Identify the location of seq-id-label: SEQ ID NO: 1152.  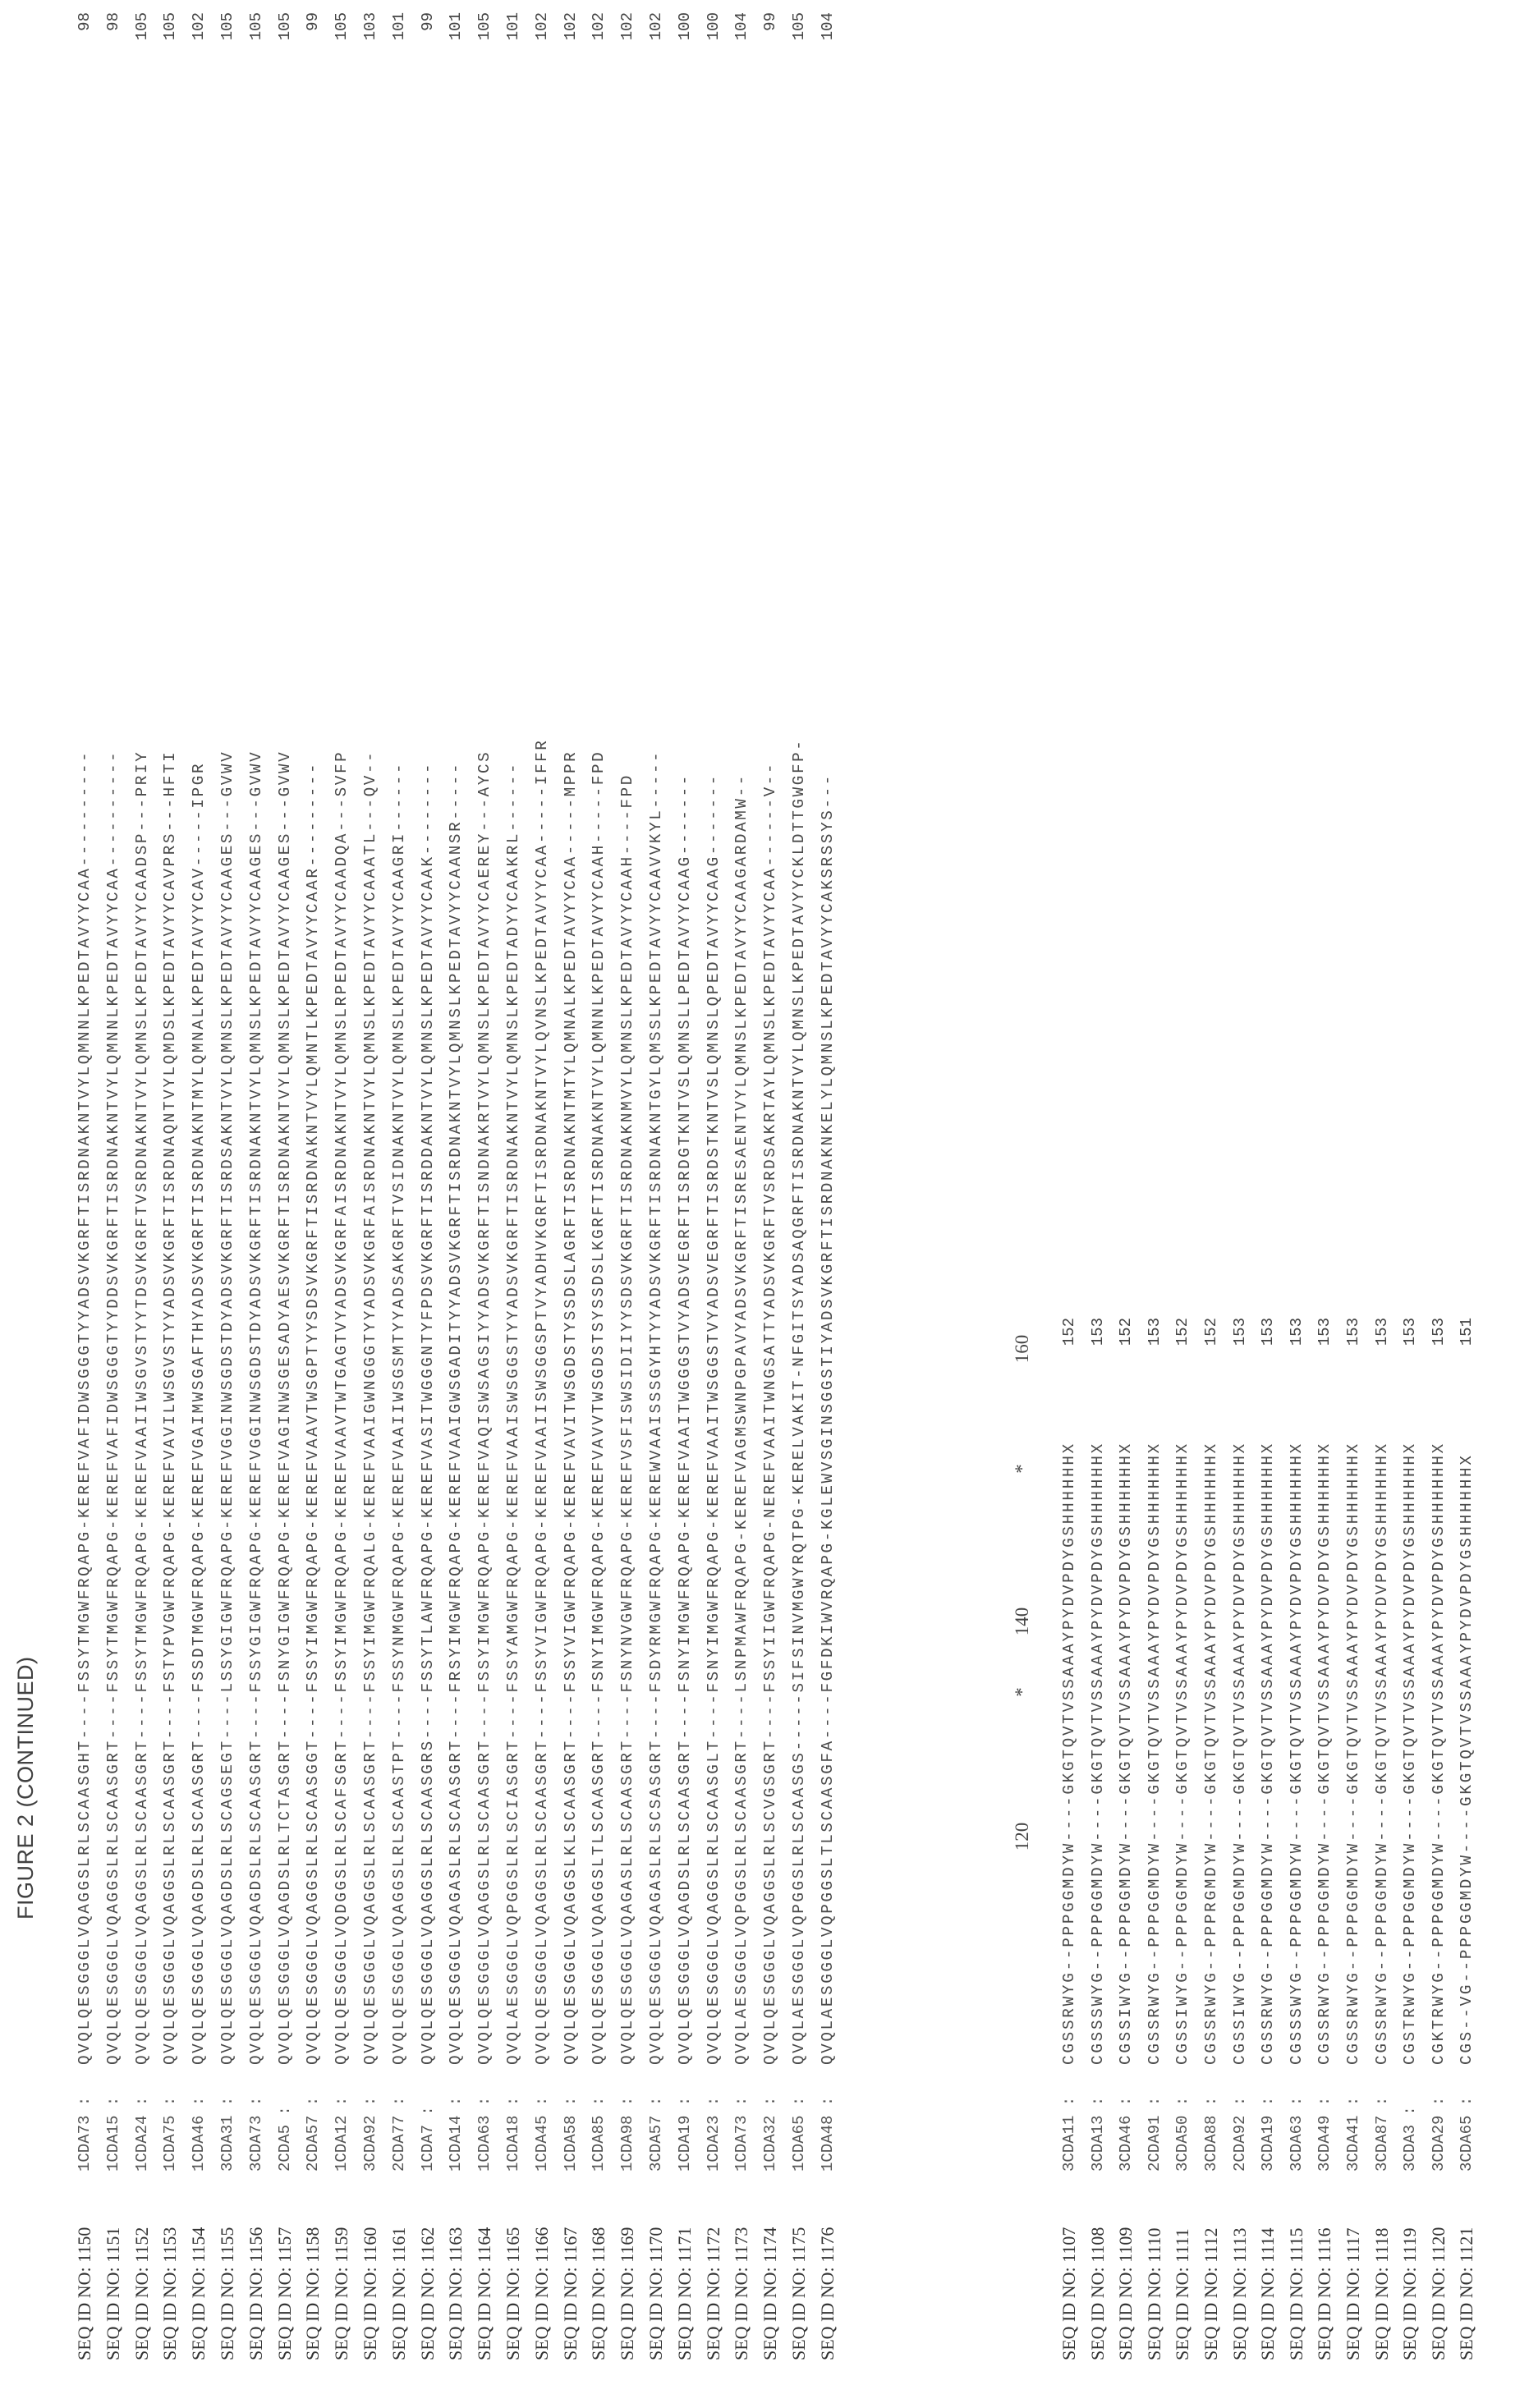
(141, 2293).